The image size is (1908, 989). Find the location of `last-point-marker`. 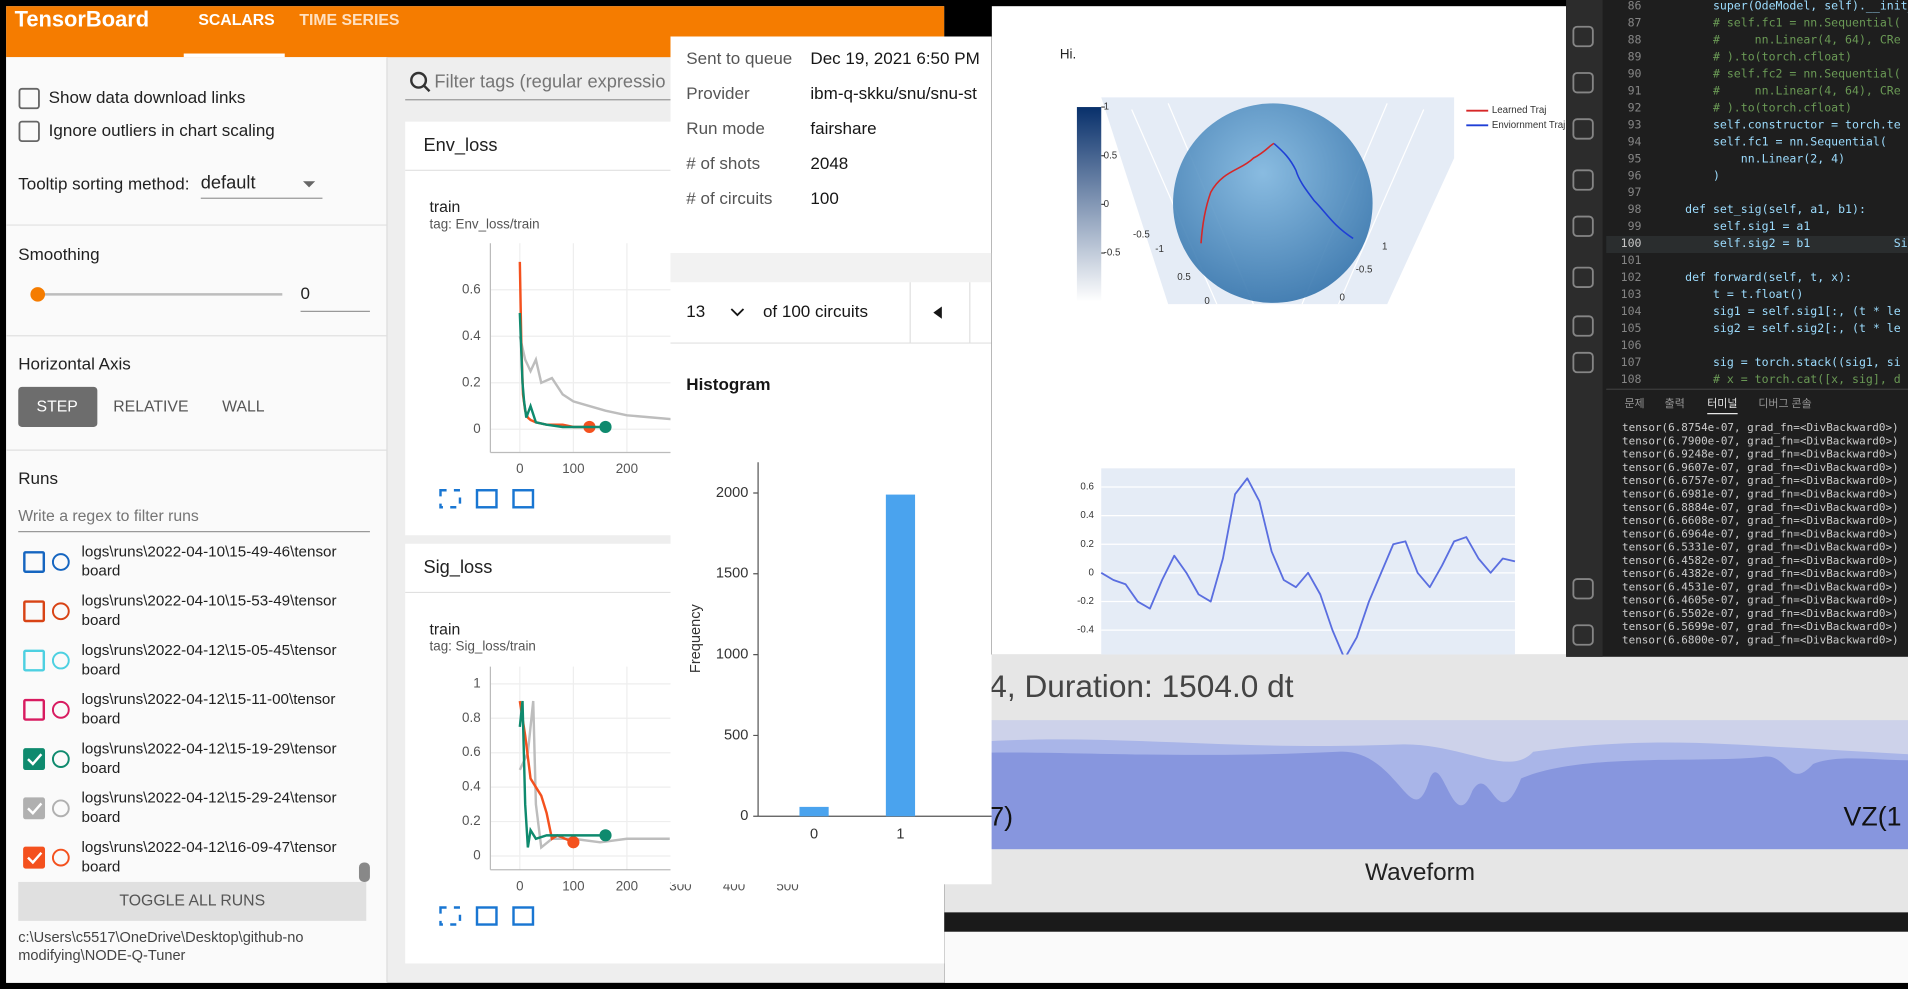

last-point-marker is located at coordinates (605, 835).